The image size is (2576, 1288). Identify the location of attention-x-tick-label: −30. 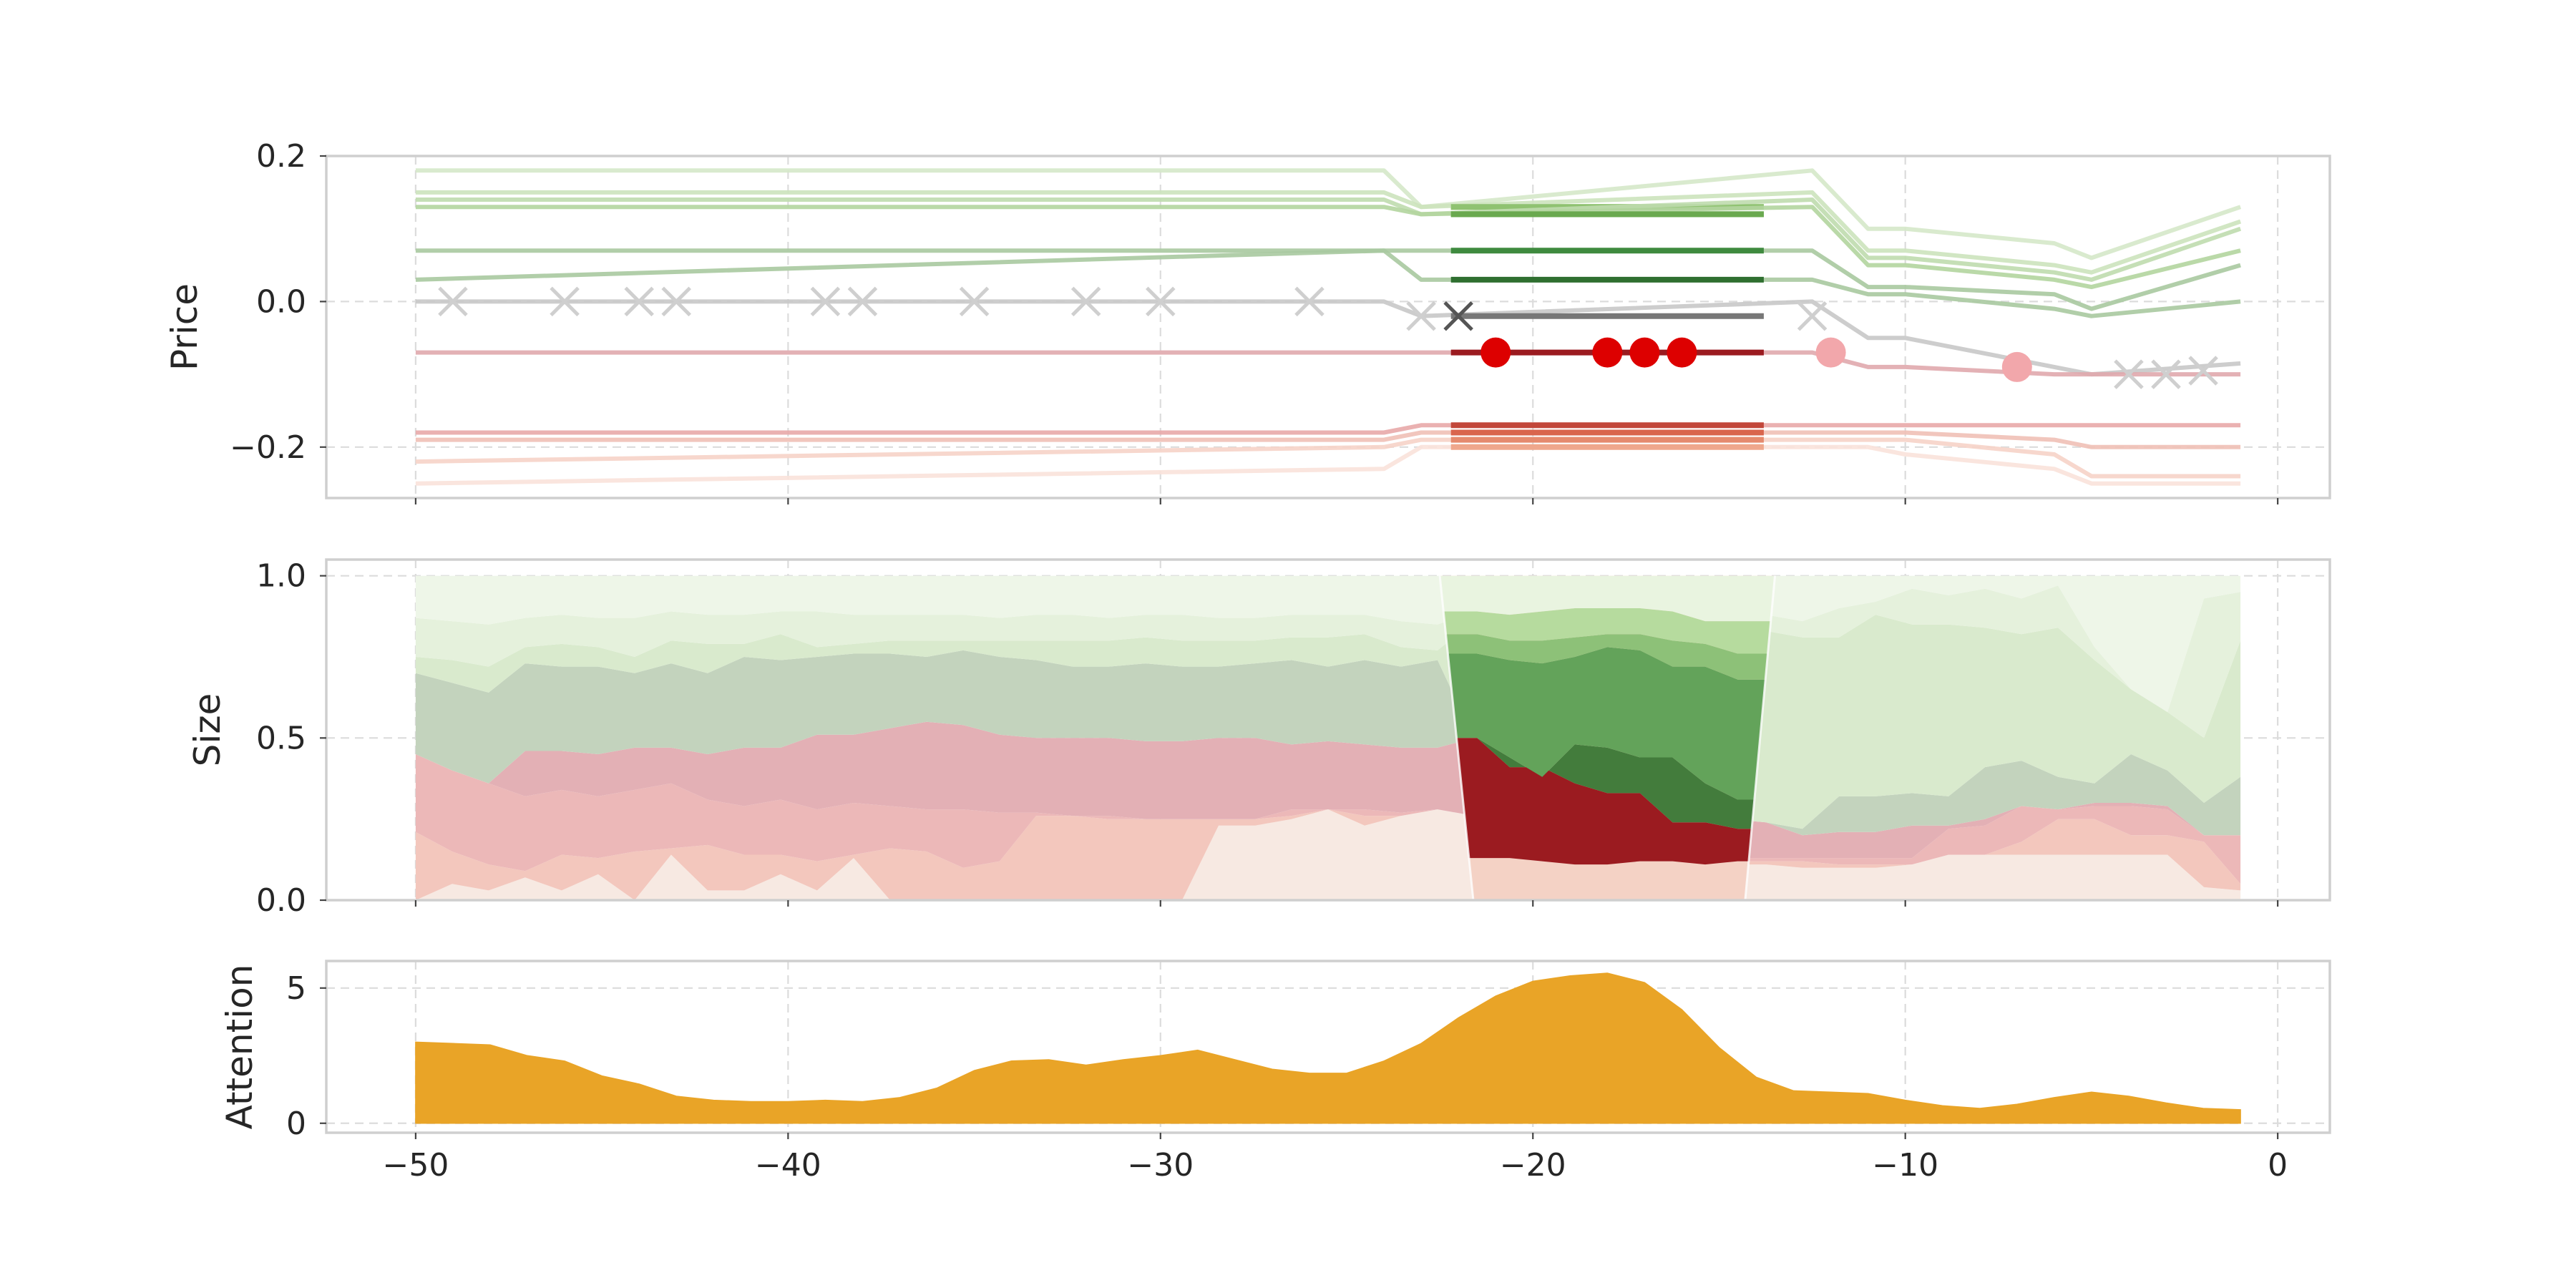
(1160, 1165).